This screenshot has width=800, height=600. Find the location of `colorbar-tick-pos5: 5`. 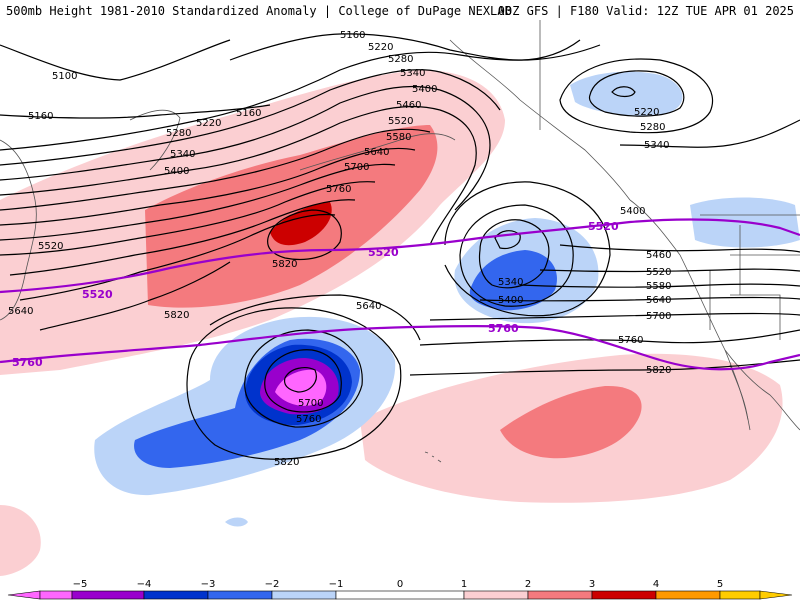

colorbar-tick-pos5: 5 is located at coordinates (720, 584).